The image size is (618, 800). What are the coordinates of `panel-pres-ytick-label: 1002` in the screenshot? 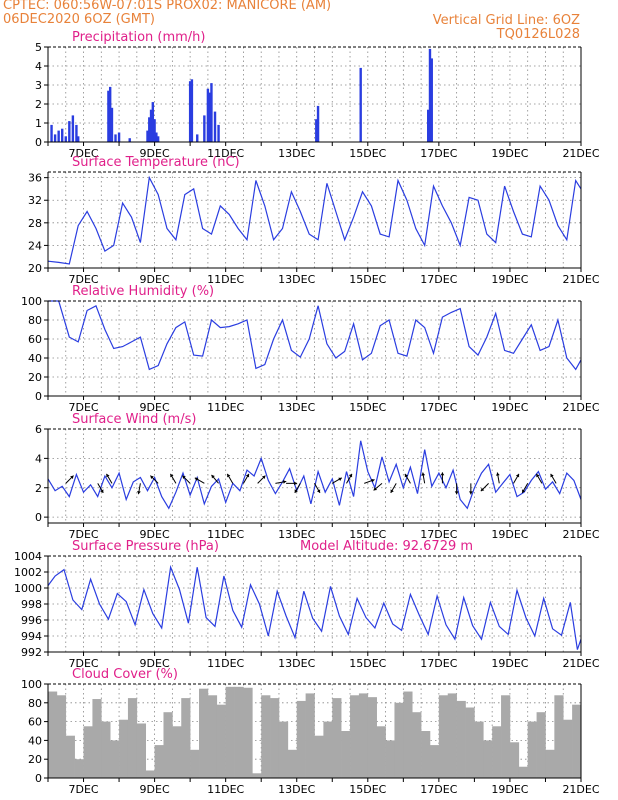 It's located at (28, 572).